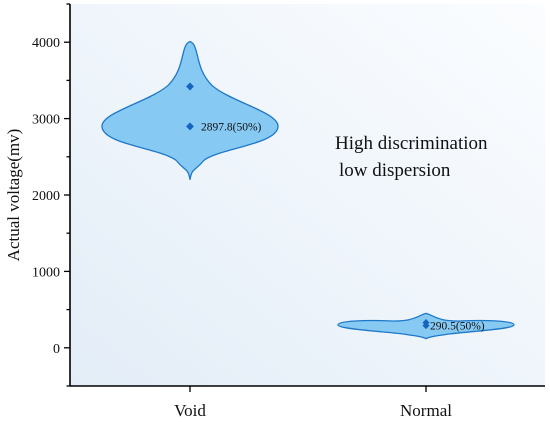 The width and height of the screenshot is (550, 422). I want to click on median-marker-normal, so click(426, 326).